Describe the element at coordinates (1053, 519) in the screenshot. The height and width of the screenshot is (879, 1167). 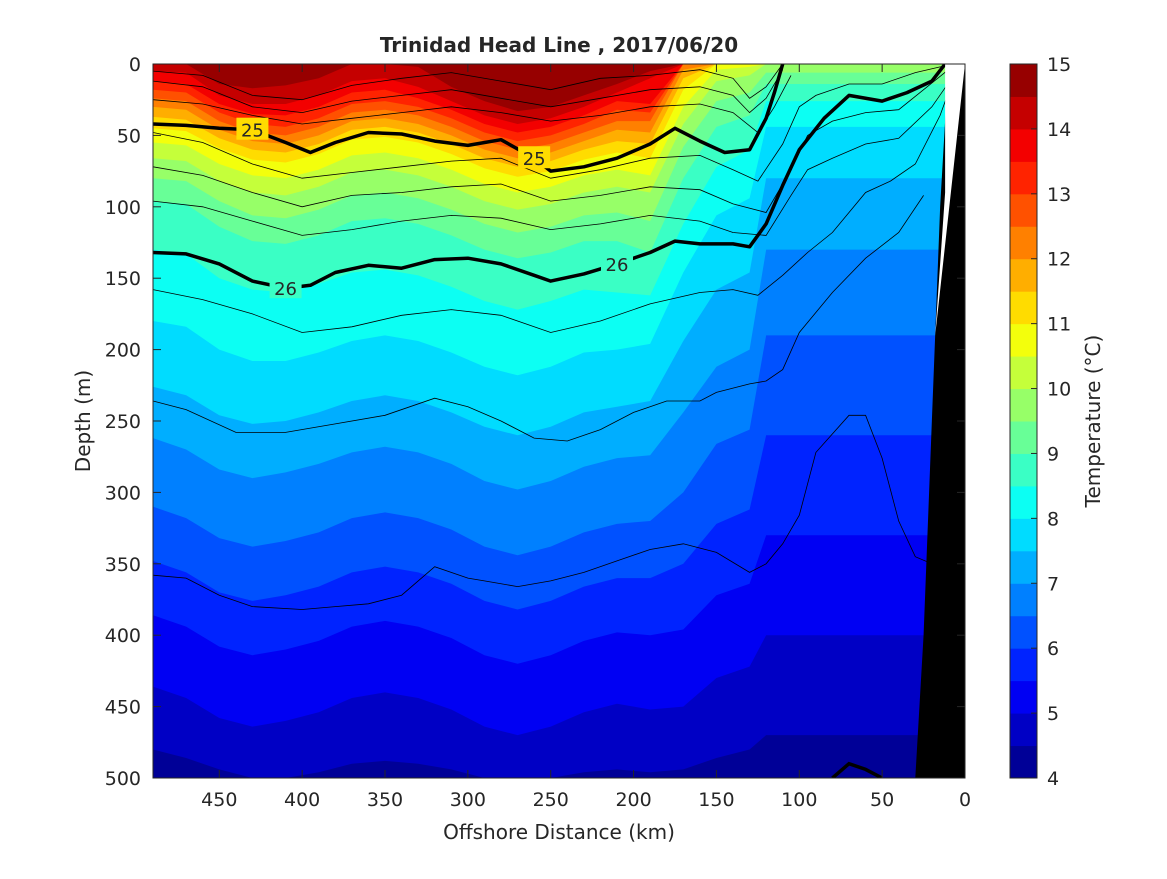
I see `colorbar-tick-label: 8` at that location.